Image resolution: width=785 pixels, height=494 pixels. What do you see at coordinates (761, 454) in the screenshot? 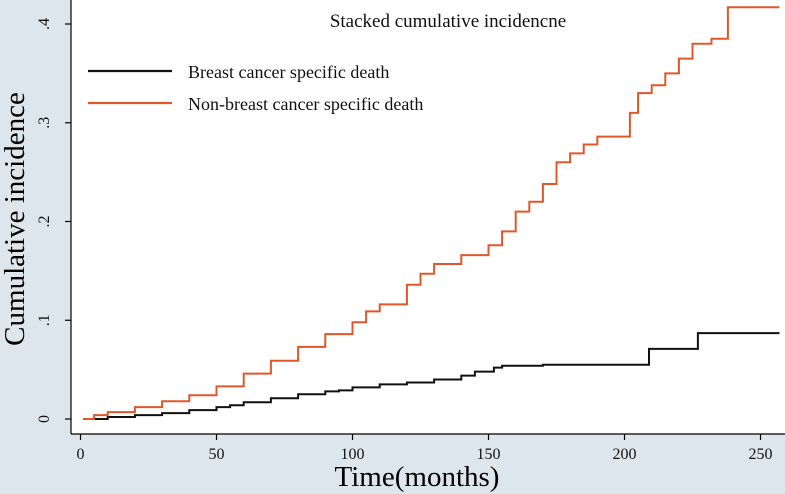
I see `x-tick-label: 250` at bounding box center [761, 454].